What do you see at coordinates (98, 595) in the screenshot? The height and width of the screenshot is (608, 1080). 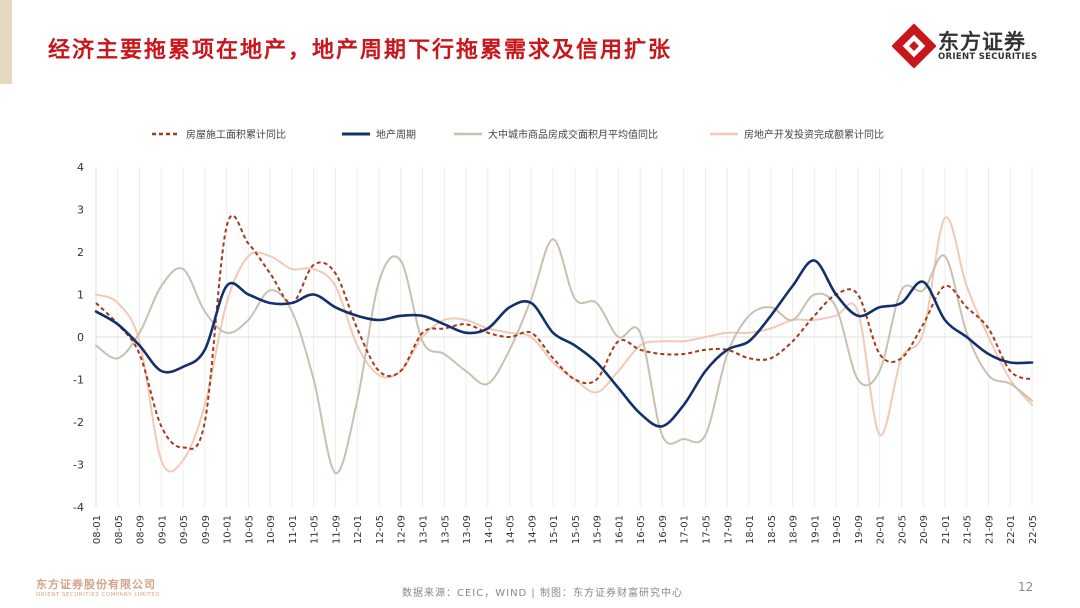 I see `footer-company-en: ORIENT SECURITIES COMPANY LIMITED` at bounding box center [98, 595].